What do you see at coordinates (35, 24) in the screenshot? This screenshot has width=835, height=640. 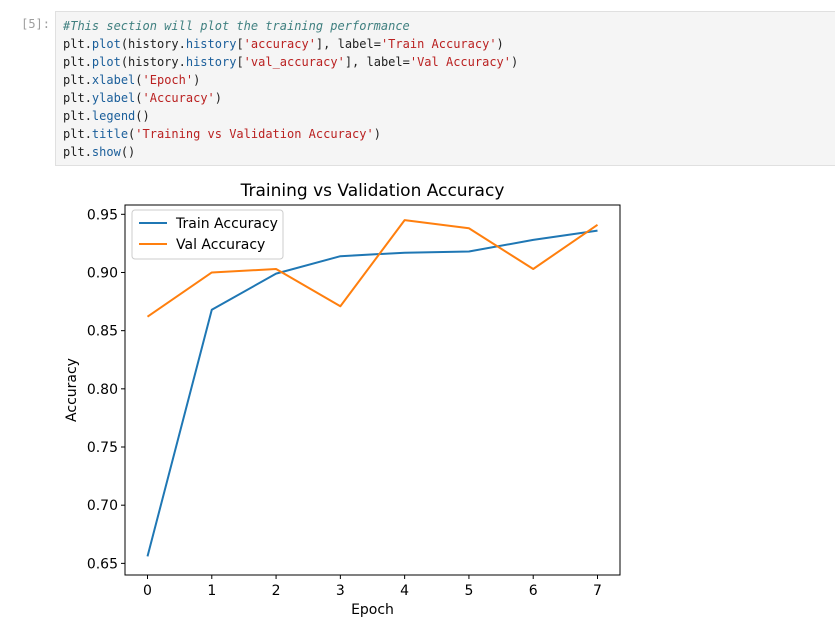 I see `cell-prompt: [5]:` at bounding box center [35, 24].